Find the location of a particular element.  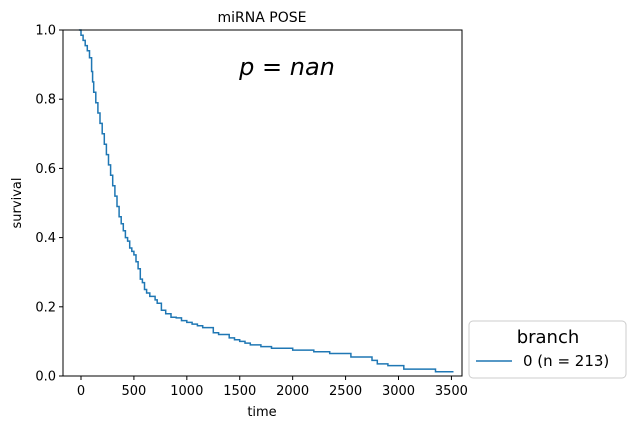

legend-title: branch is located at coordinates (548, 337).